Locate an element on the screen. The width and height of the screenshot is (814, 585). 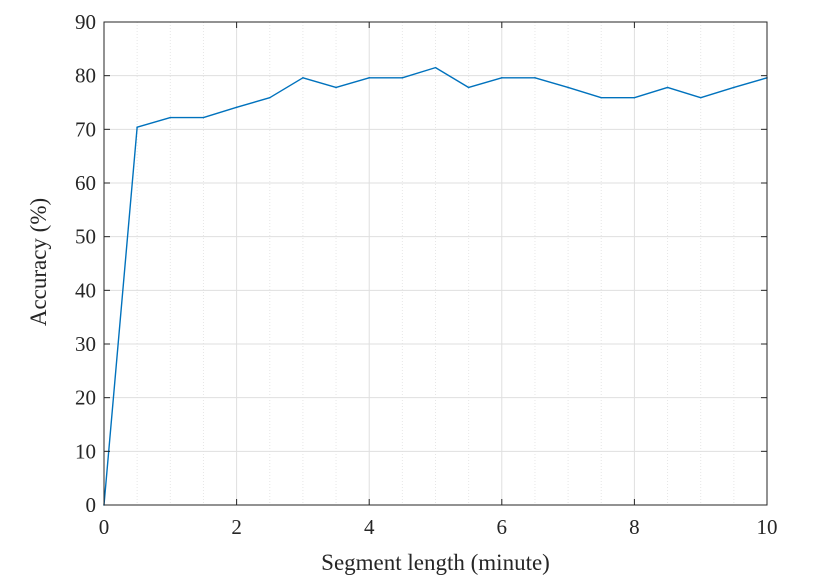
x-axis-label: Segment length (minute) is located at coordinates (435, 562).